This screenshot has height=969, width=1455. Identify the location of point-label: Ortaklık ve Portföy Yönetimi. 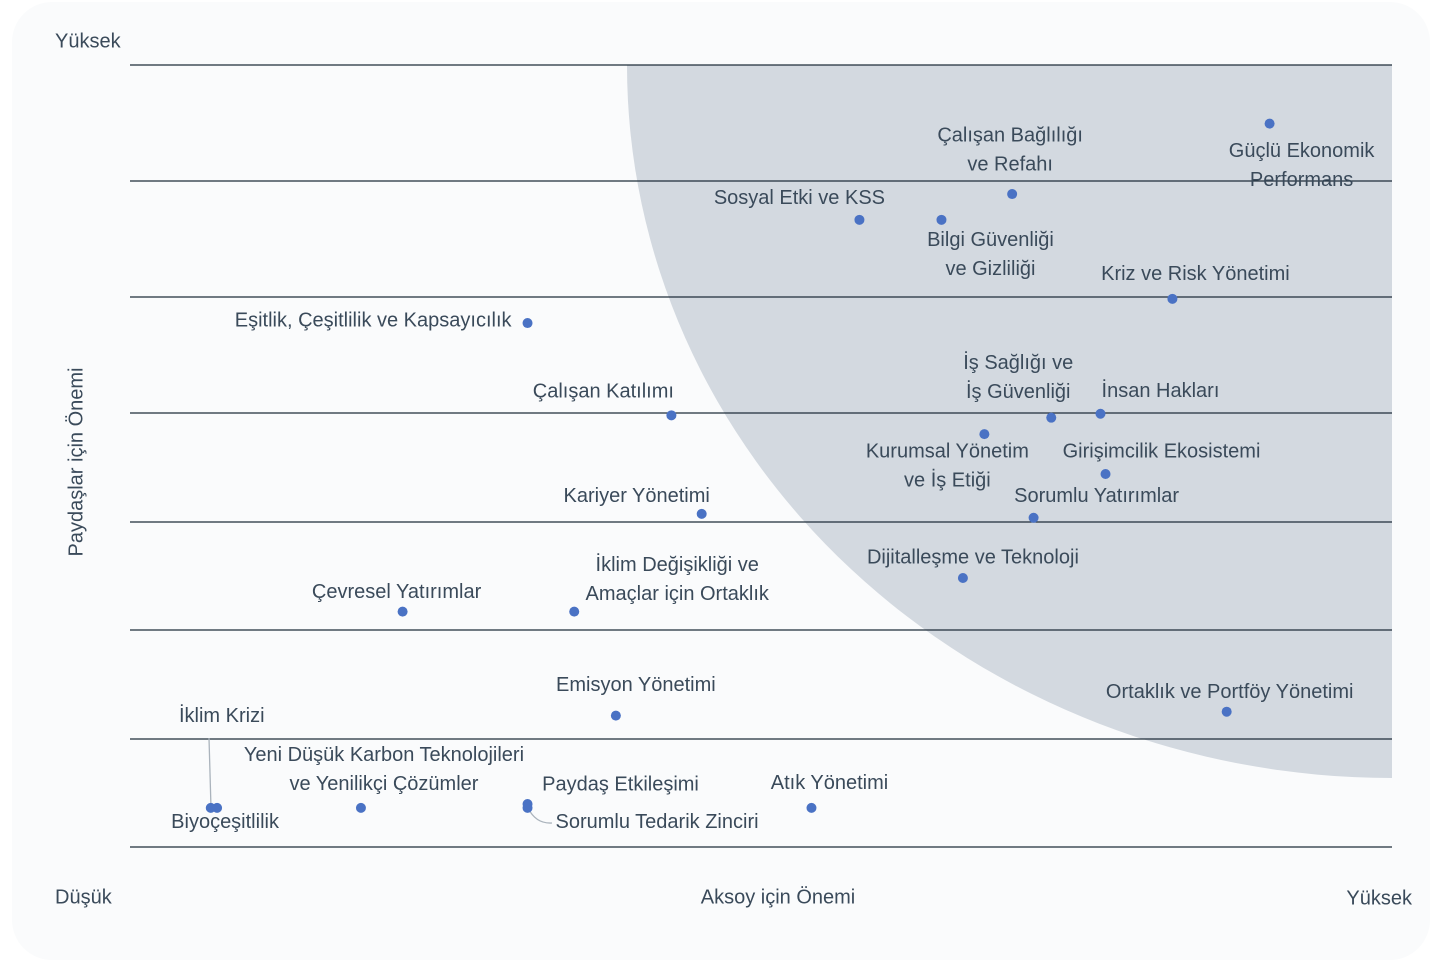
(1230, 692).